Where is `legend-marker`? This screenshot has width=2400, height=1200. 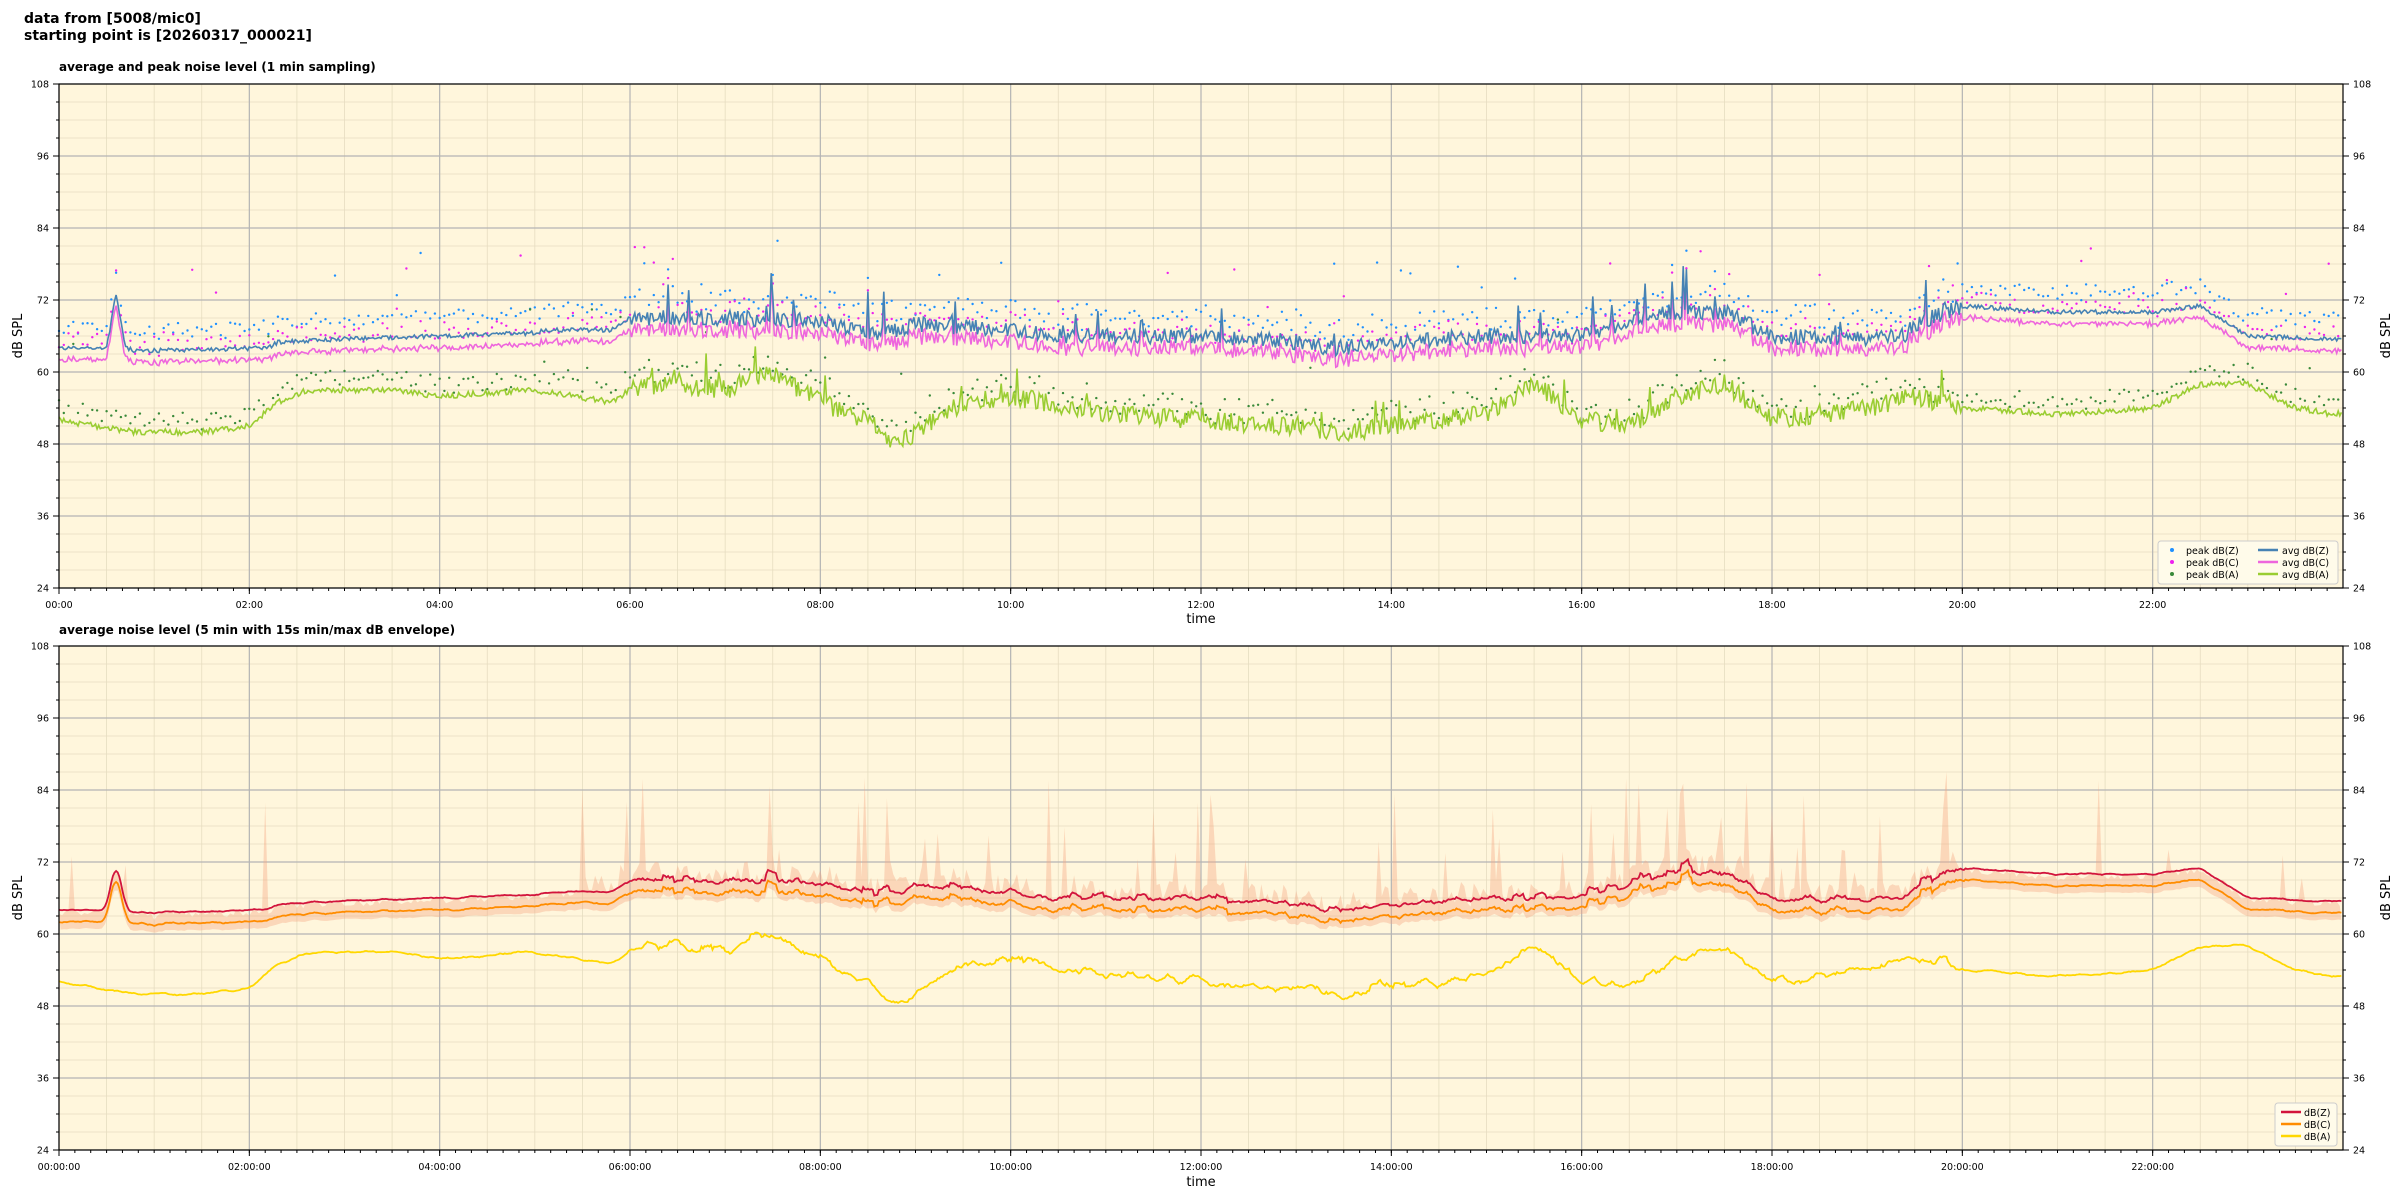
legend-marker is located at coordinates (2172, 574).